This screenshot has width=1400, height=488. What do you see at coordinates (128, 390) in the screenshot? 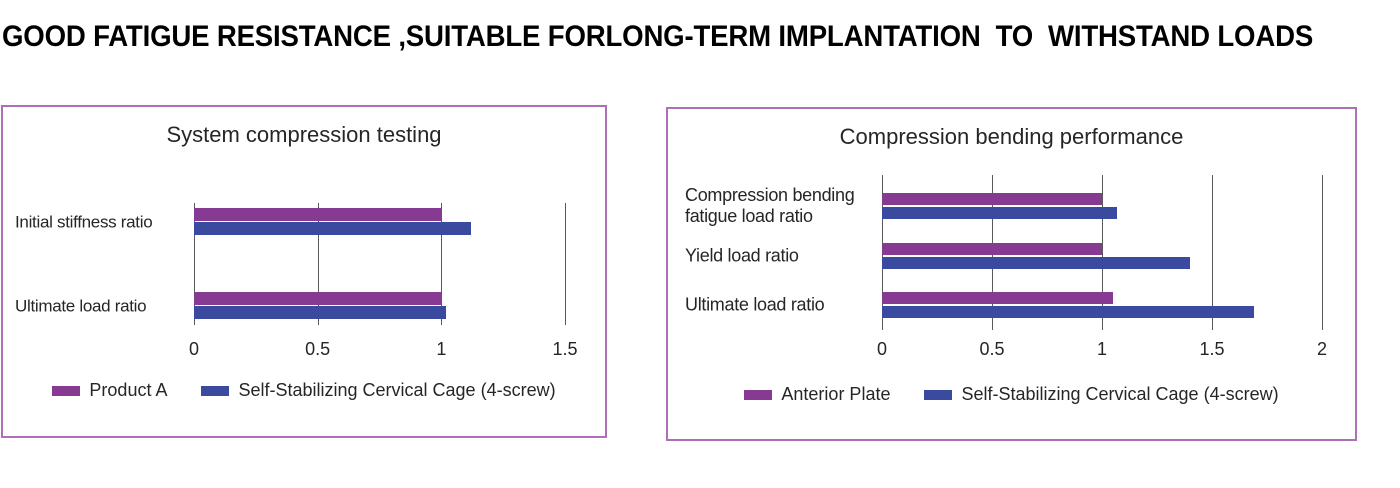
I see `legend-label: Product A` at bounding box center [128, 390].